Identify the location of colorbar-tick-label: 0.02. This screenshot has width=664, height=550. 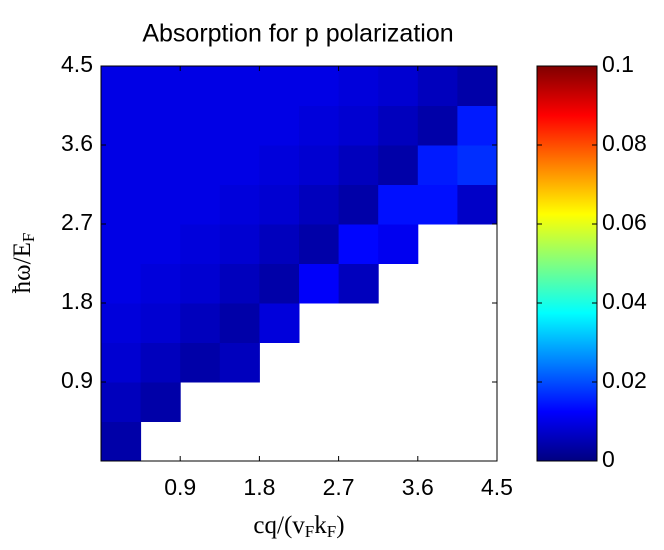
(624, 380).